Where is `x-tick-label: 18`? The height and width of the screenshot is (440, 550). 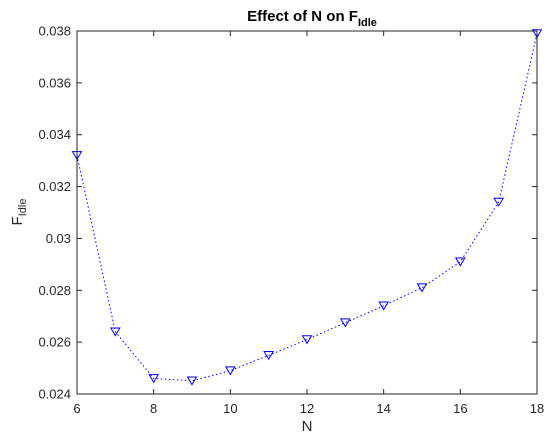
x-tick-label: 18 is located at coordinates (537, 408).